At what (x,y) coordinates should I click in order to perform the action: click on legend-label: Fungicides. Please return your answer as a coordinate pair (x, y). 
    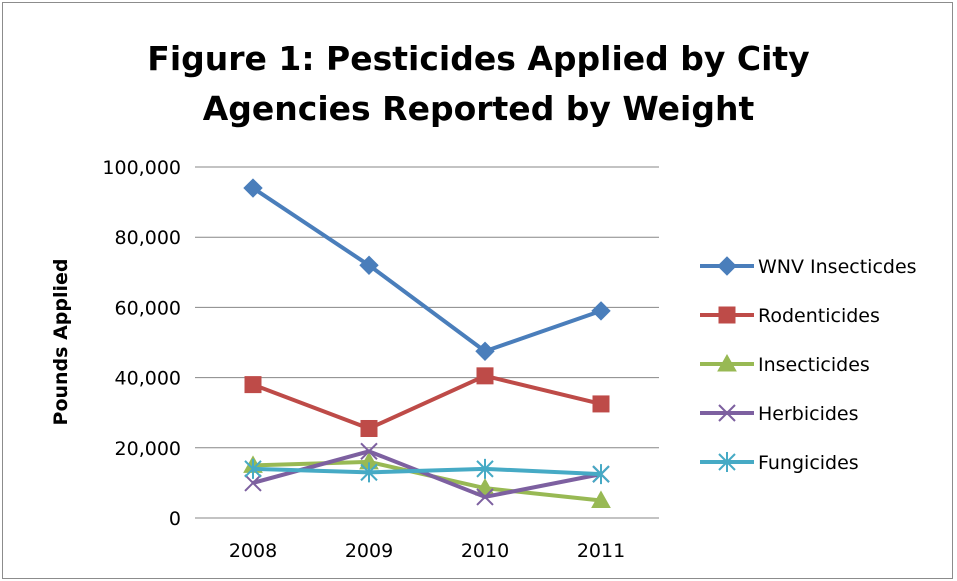
    Looking at the image, I should click on (808, 463).